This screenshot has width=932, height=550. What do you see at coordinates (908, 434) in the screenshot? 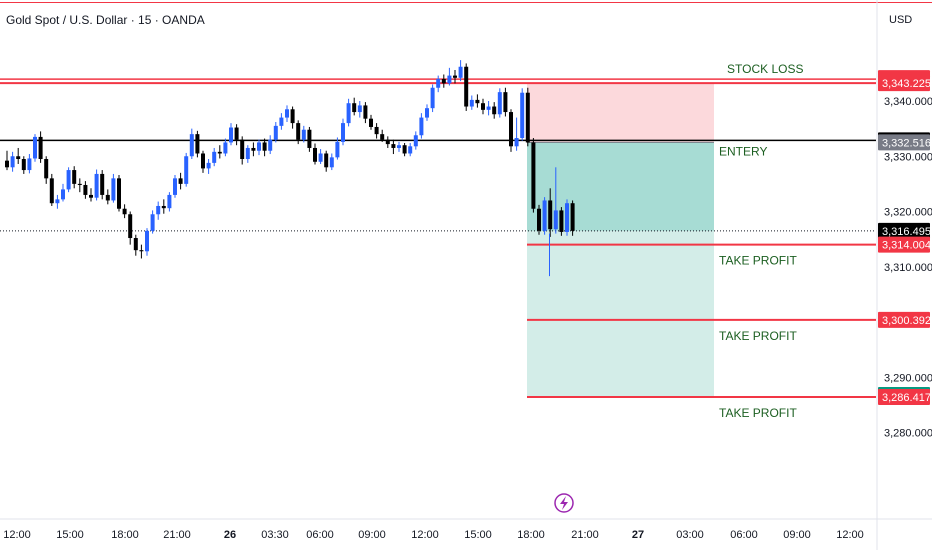
I see `y-tick-label: 3,280.000` at bounding box center [908, 434].